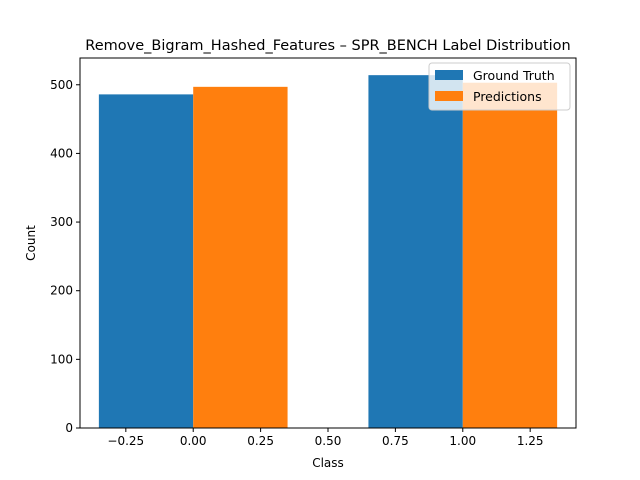 This screenshot has height=480, width=640. What do you see at coordinates (61, 85) in the screenshot?
I see `y-tick-label: 500` at bounding box center [61, 85].